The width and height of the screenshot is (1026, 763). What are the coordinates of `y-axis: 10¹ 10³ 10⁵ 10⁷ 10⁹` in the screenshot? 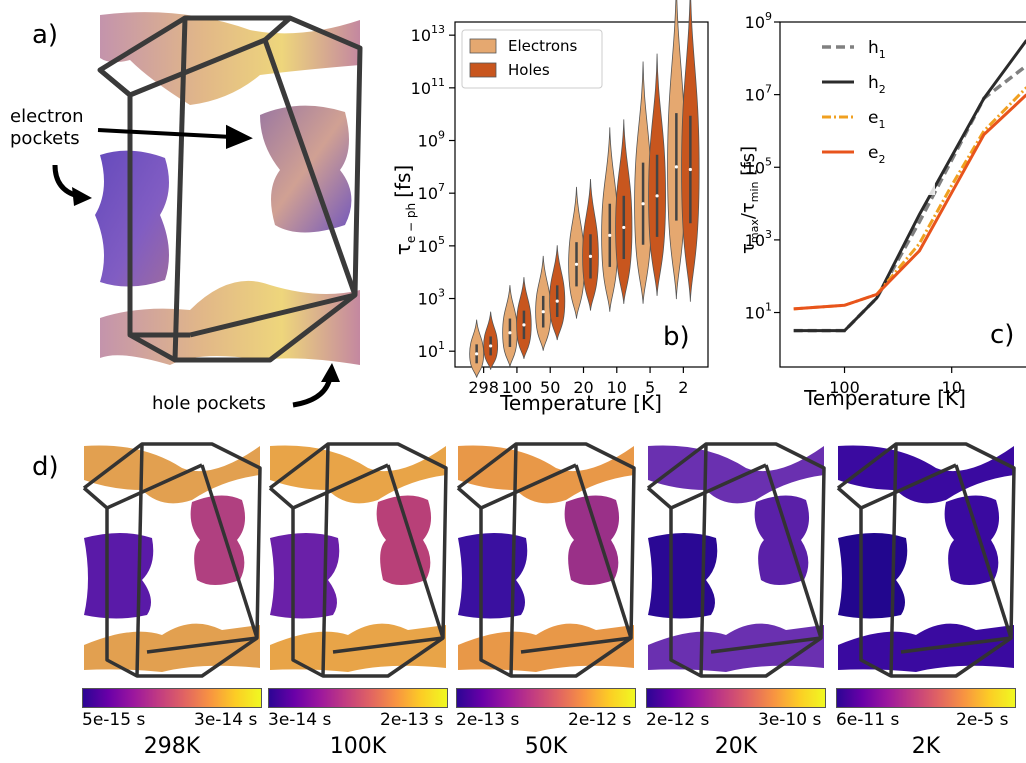 It's located at (762, 166).